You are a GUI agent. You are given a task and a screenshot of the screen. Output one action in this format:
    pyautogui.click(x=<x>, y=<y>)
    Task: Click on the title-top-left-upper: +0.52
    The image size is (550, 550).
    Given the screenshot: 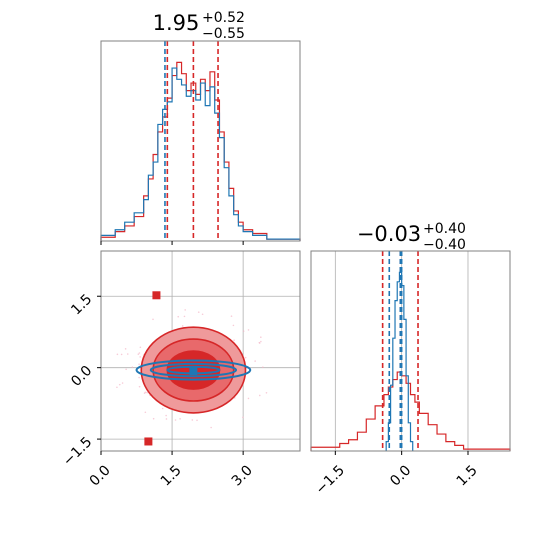 What is the action you would take?
    pyautogui.click(x=223, y=18)
    